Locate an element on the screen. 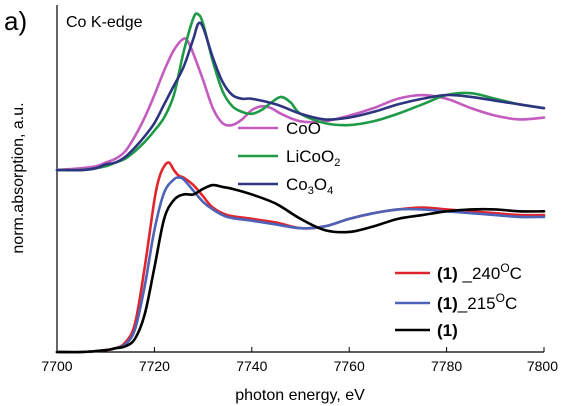  x-ticks: 7700 7720 7740 7760 7780 7800 is located at coordinates (299, 360).